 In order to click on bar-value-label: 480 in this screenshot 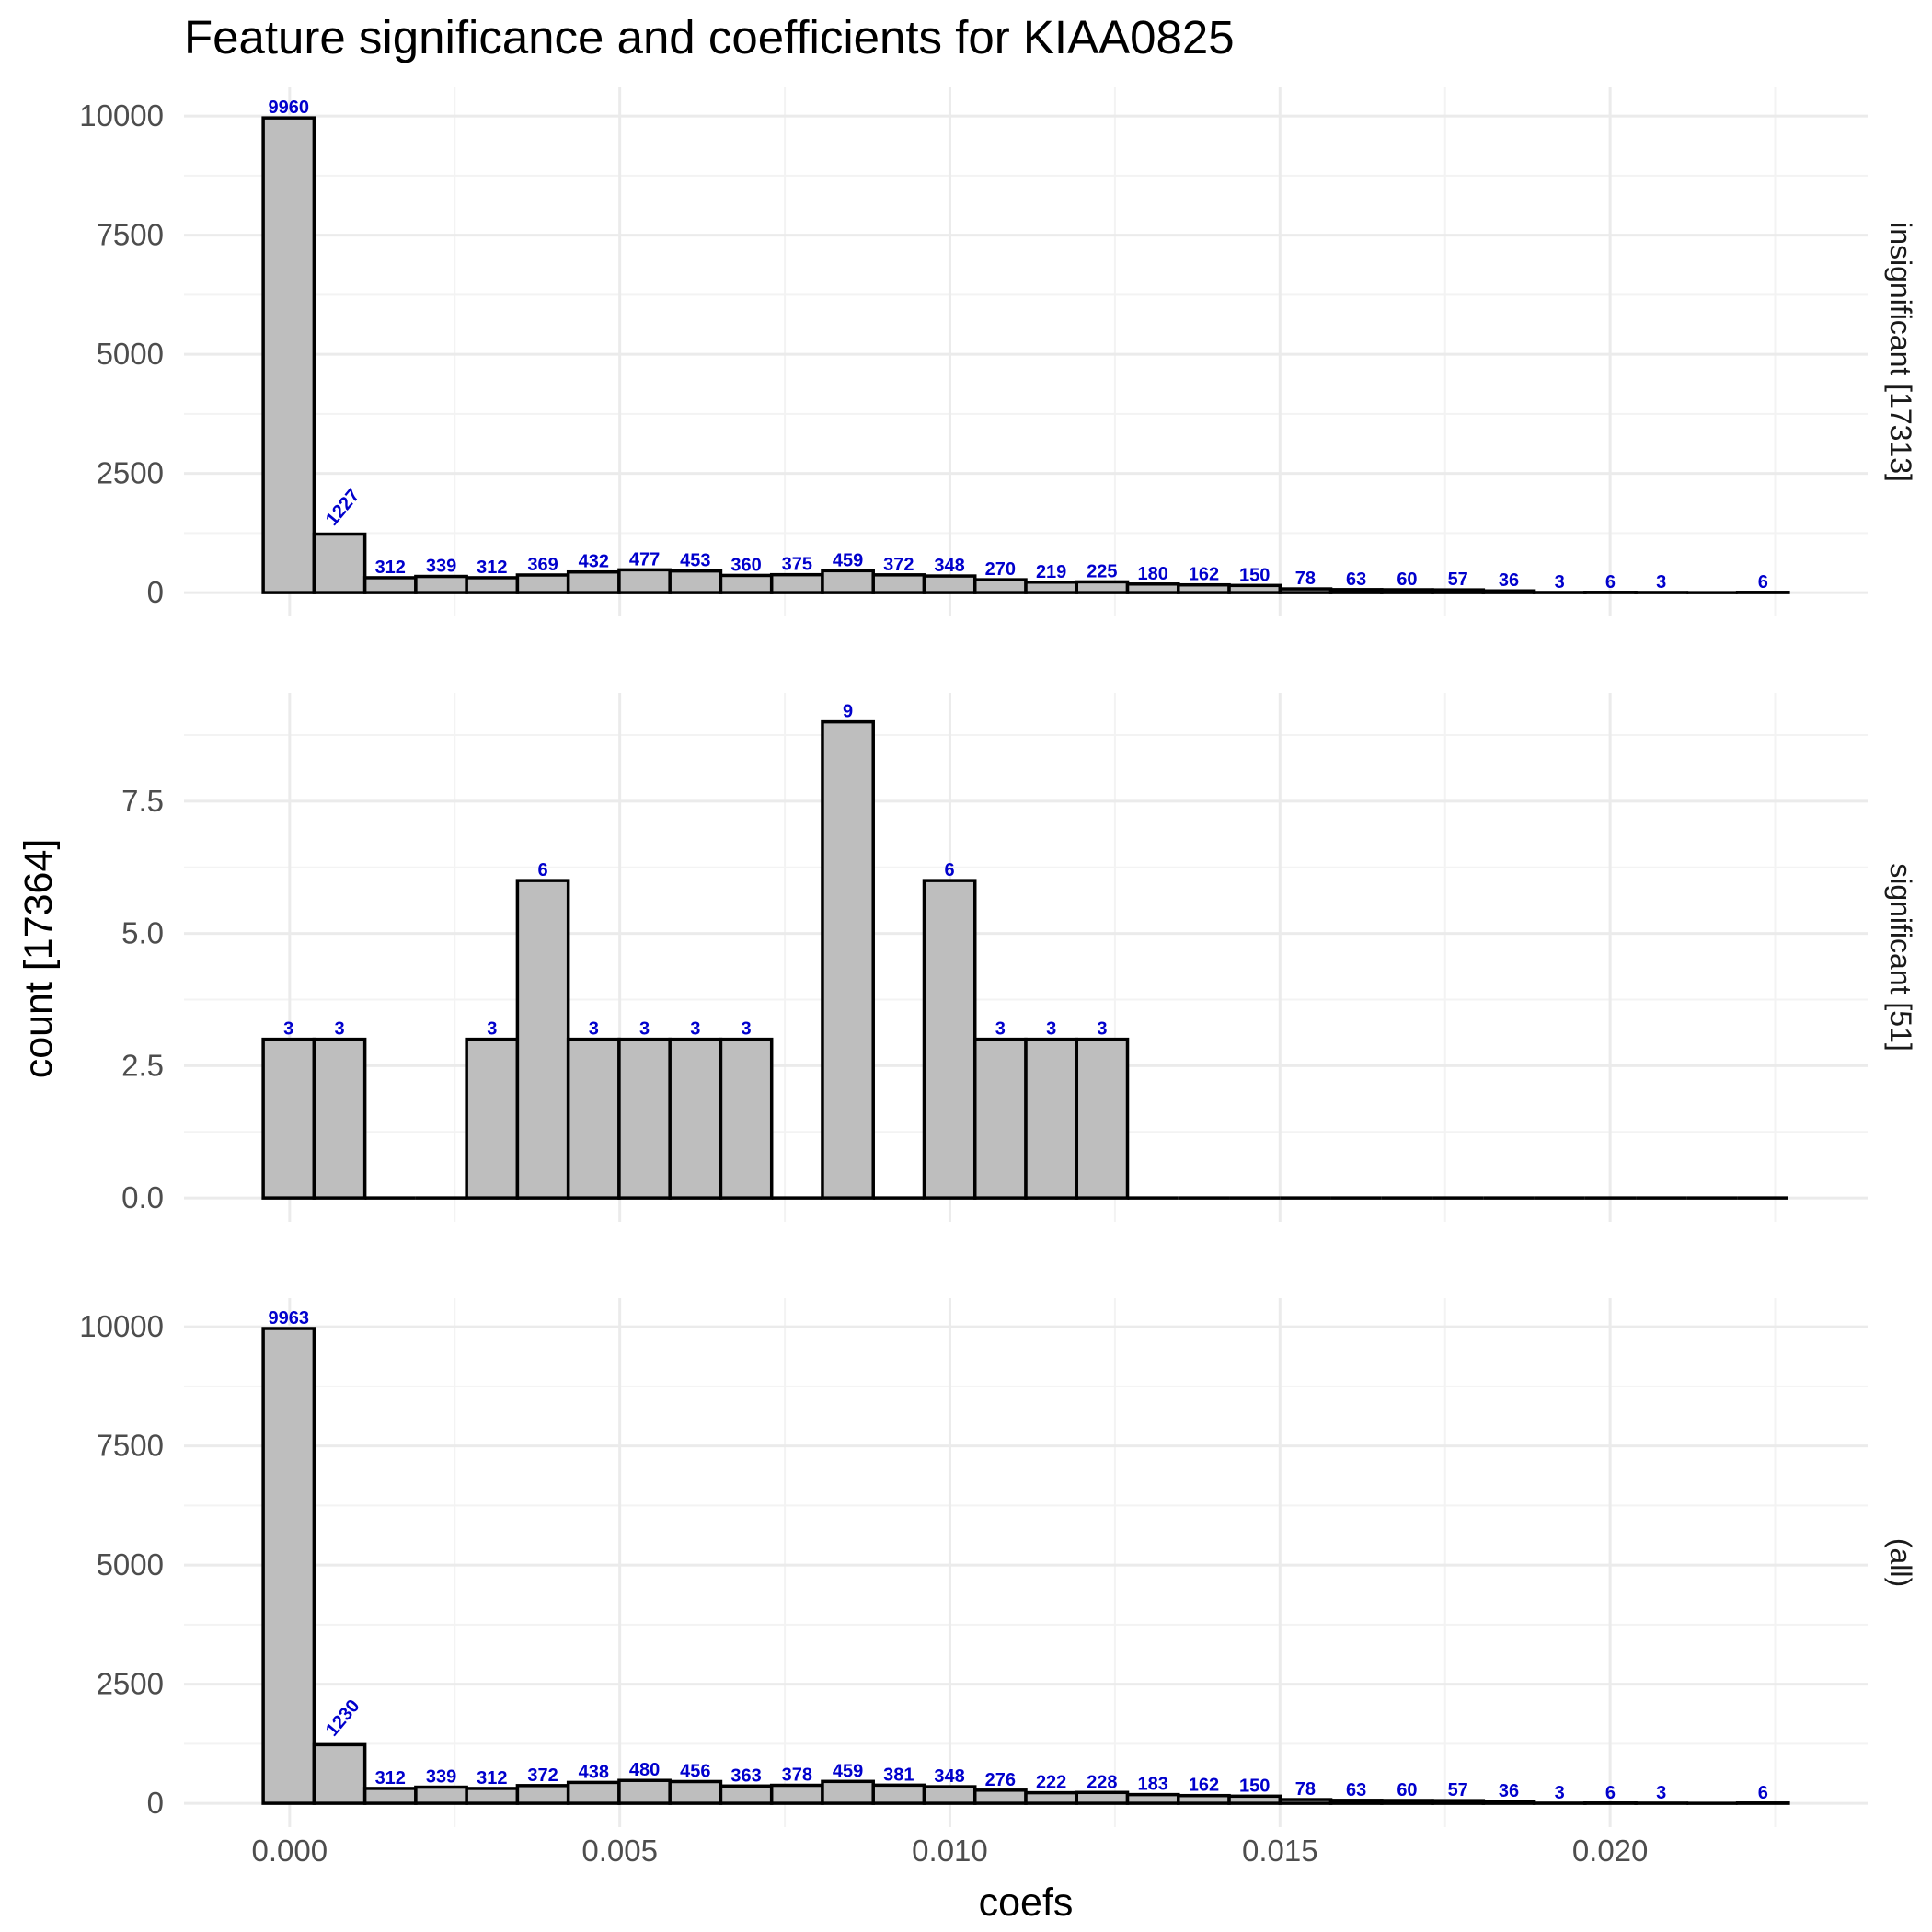, I will do `click(644, 1770)`.